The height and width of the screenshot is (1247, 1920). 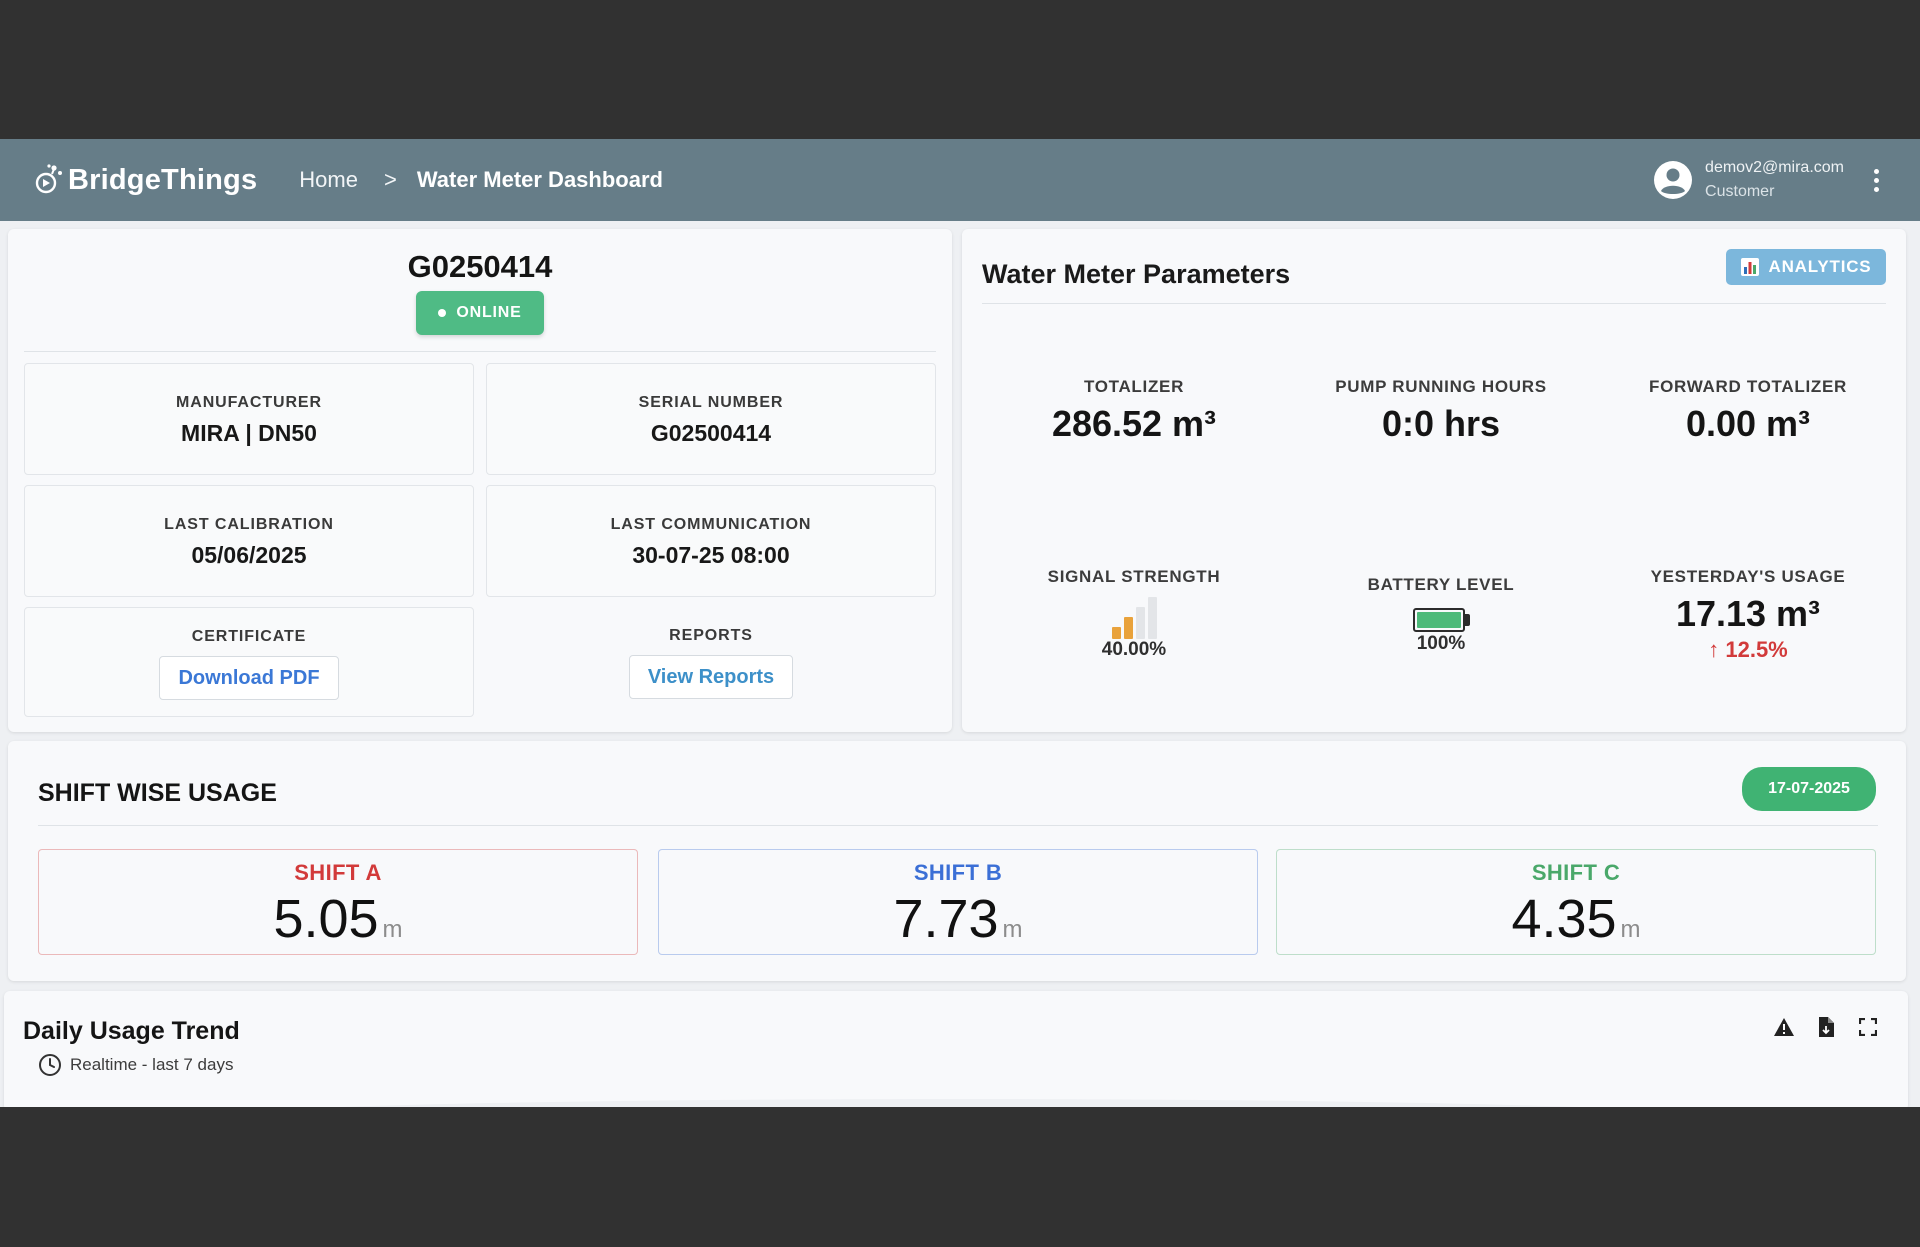 I want to click on more-vertical-icon, so click(x=1876, y=180).